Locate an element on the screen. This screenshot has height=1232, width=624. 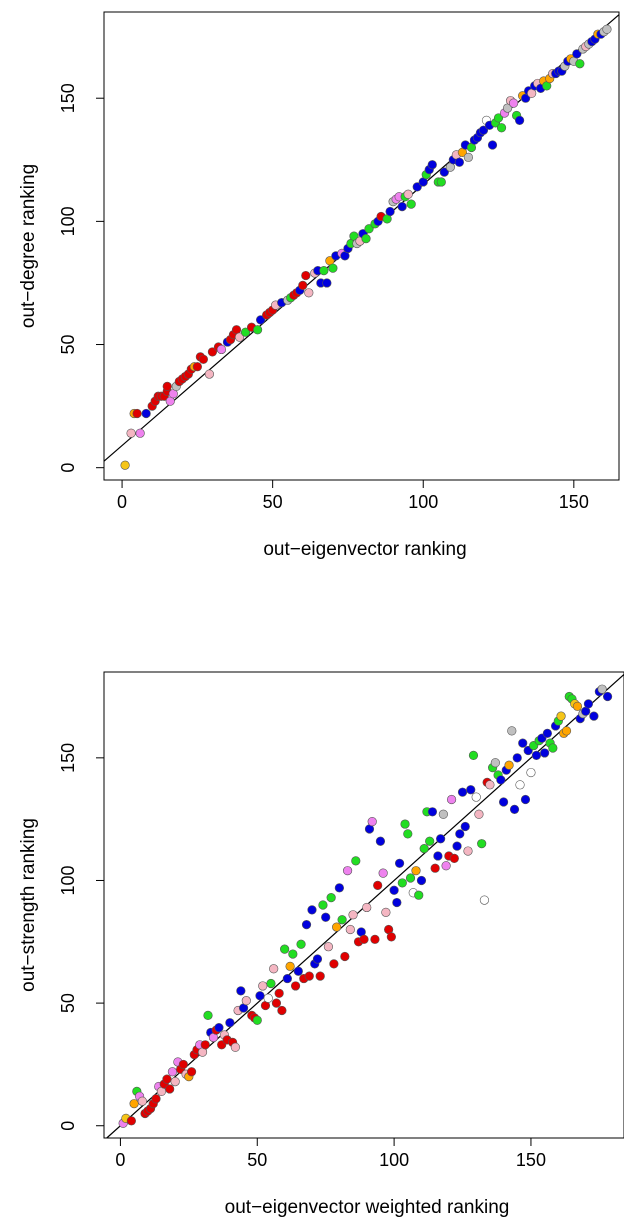
y-tick-label: 50 is located at coordinates (68, 1003).